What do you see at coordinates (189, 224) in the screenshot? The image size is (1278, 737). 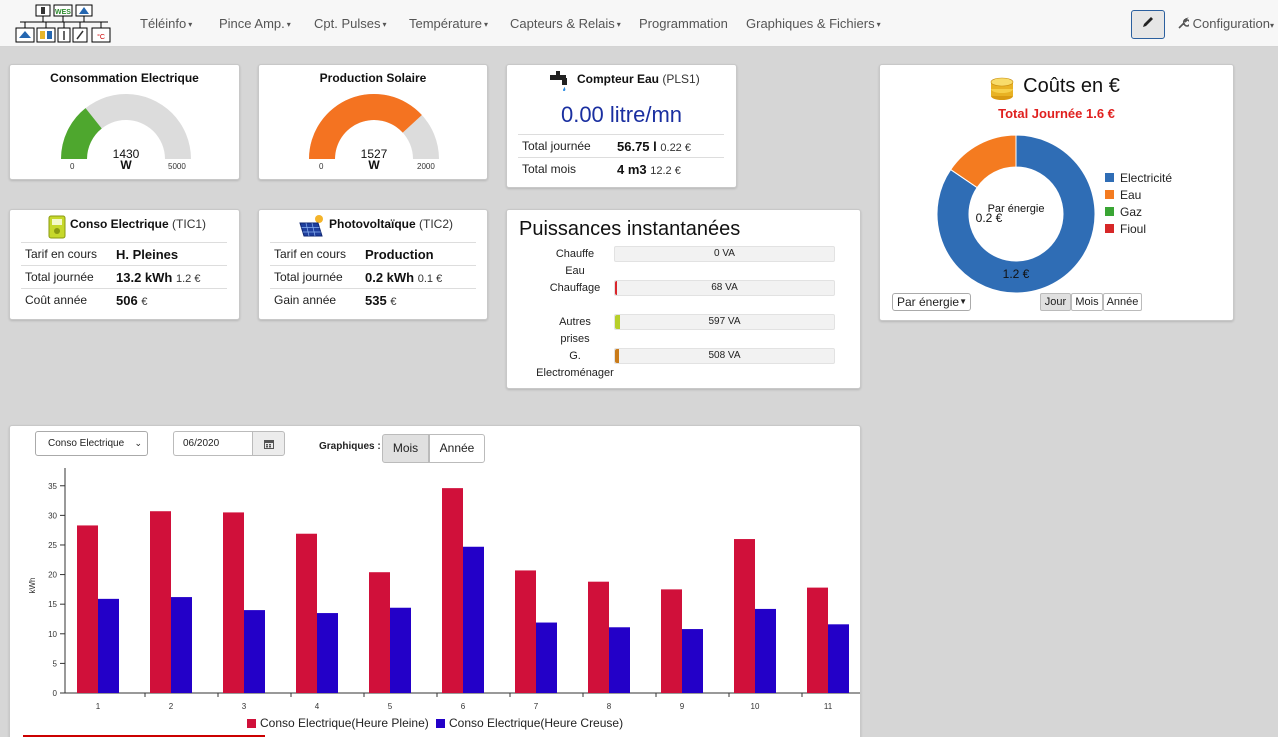 I see `tic1-subtitle: (TIC1)` at bounding box center [189, 224].